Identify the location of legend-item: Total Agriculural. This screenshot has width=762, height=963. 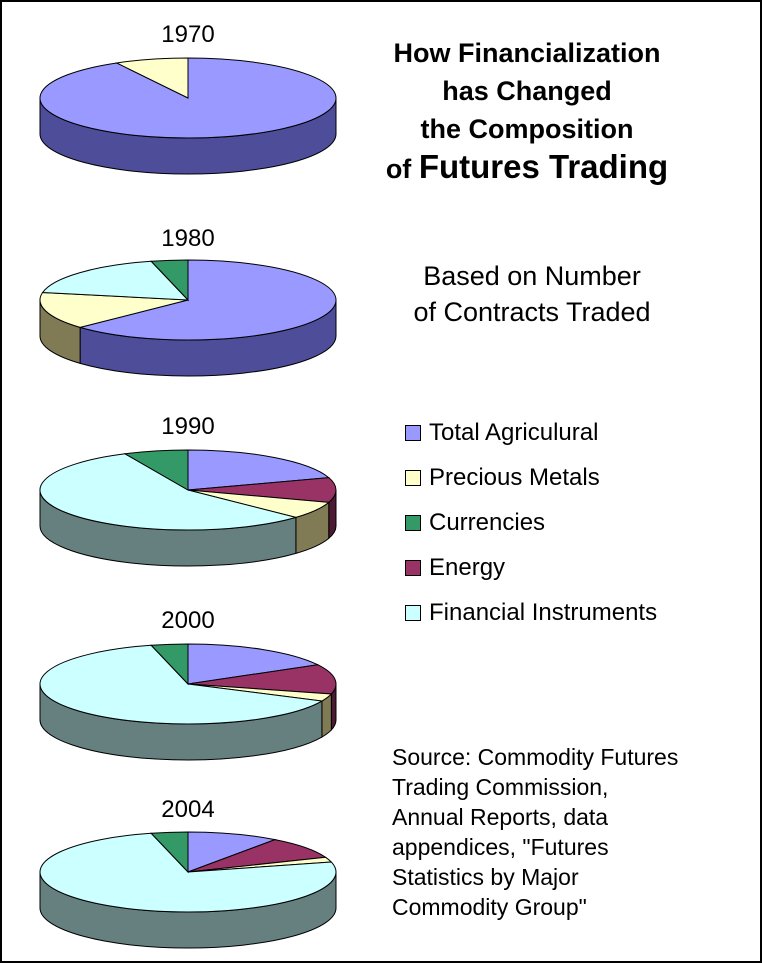
(531, 432).